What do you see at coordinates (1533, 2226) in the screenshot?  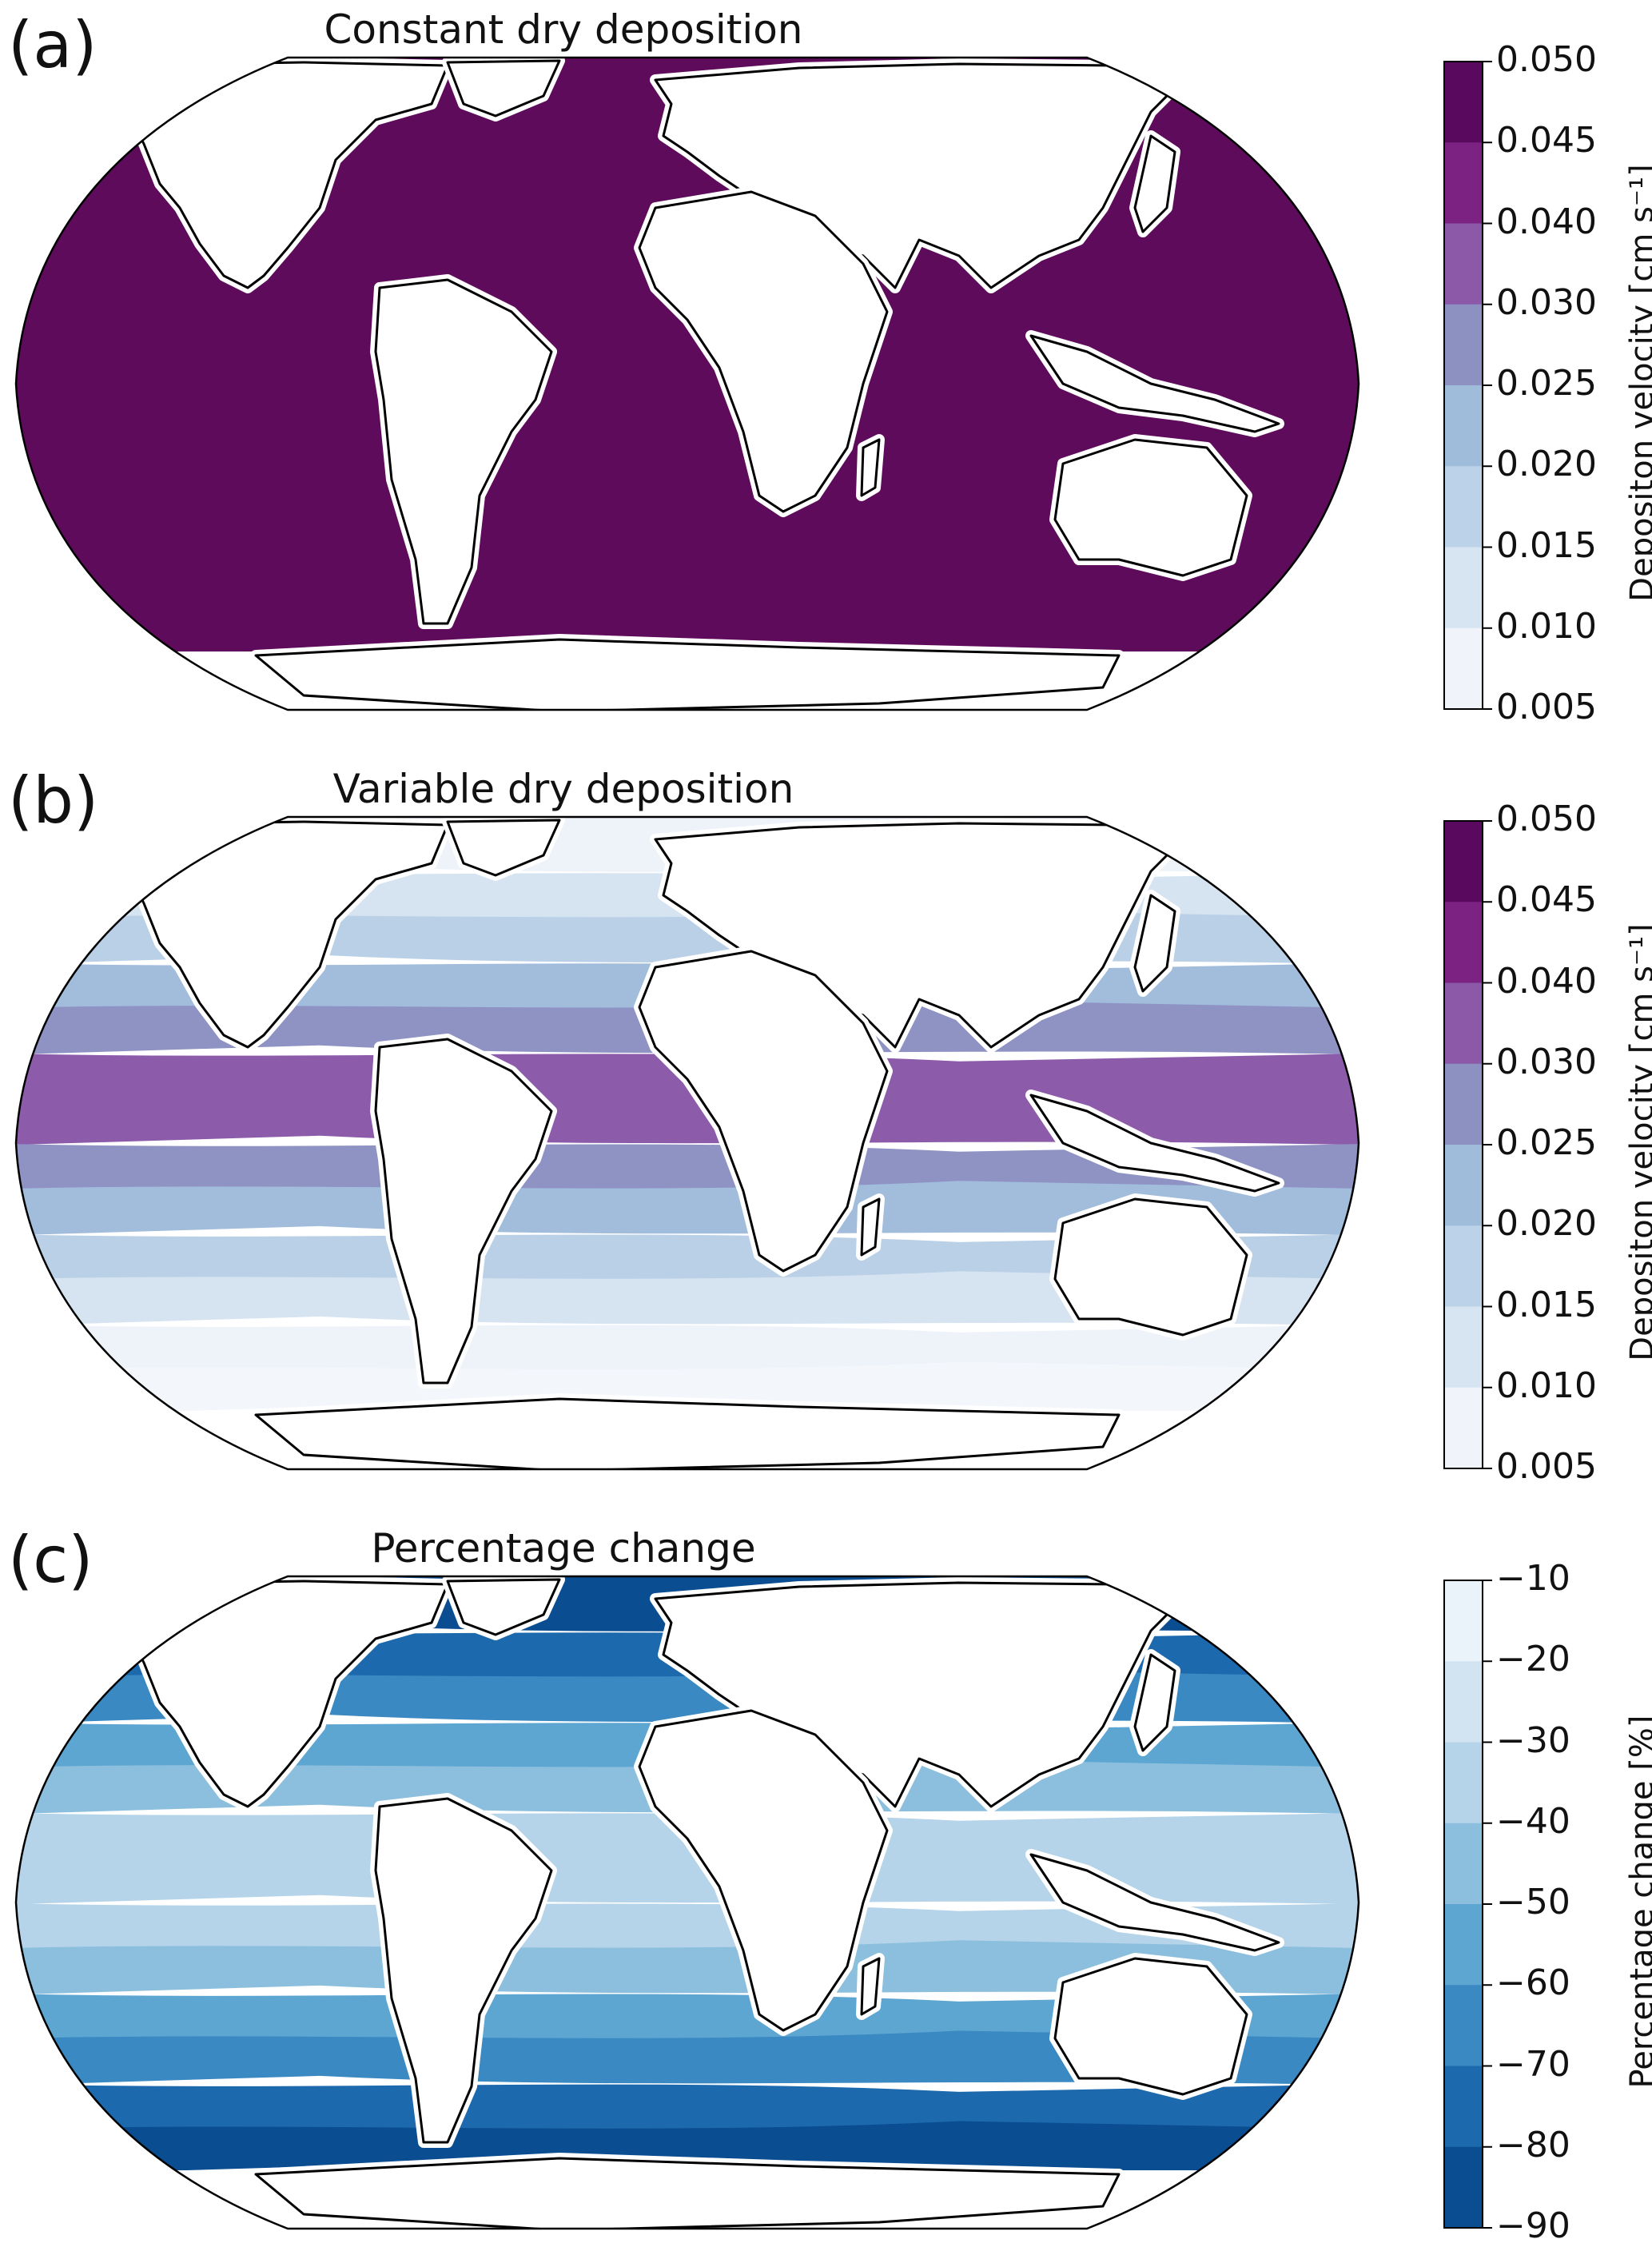 I see `colorbar-tick-label: −90` at bounding box center [1533, 2226].